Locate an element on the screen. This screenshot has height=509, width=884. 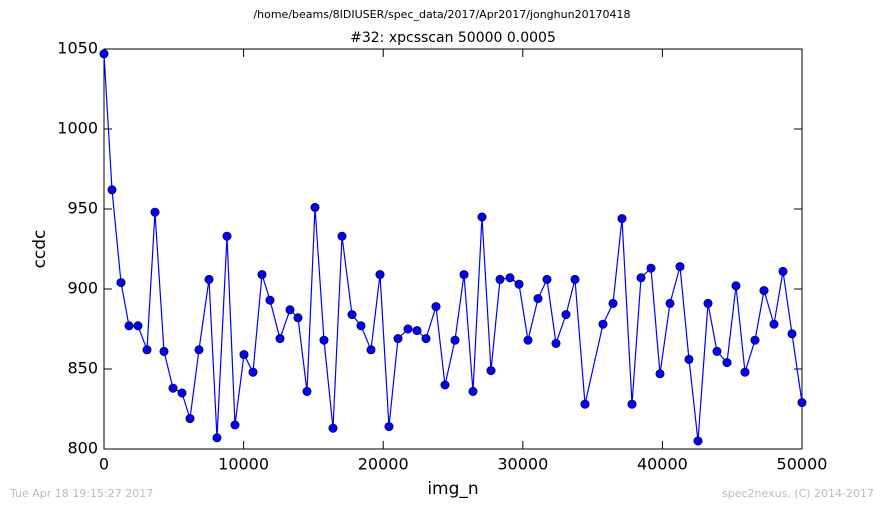
footer-right: spec2nexus, (C) 2014-2017 is located at coordinates (798, 493).